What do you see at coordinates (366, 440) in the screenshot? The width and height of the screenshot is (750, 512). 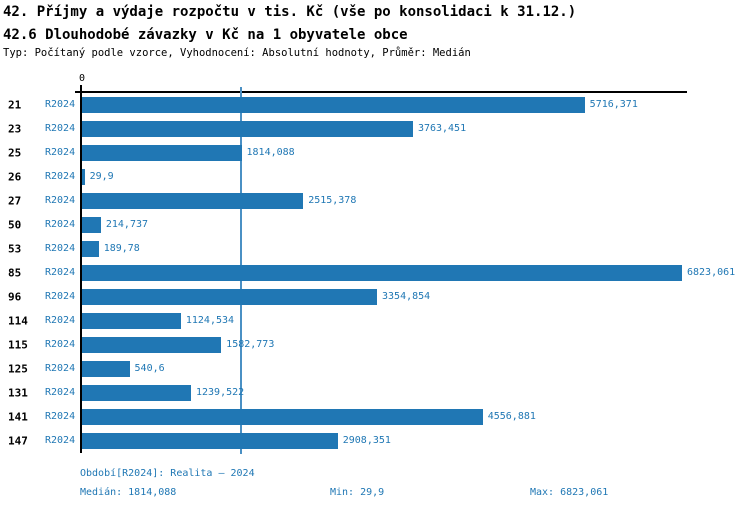 I see `bar-value-label: 2908,351` at bounding box center [366, 440].